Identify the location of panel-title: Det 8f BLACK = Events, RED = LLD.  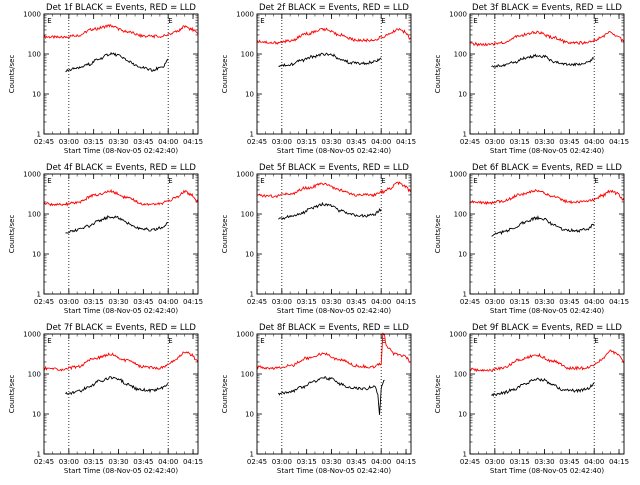
(334, 328).